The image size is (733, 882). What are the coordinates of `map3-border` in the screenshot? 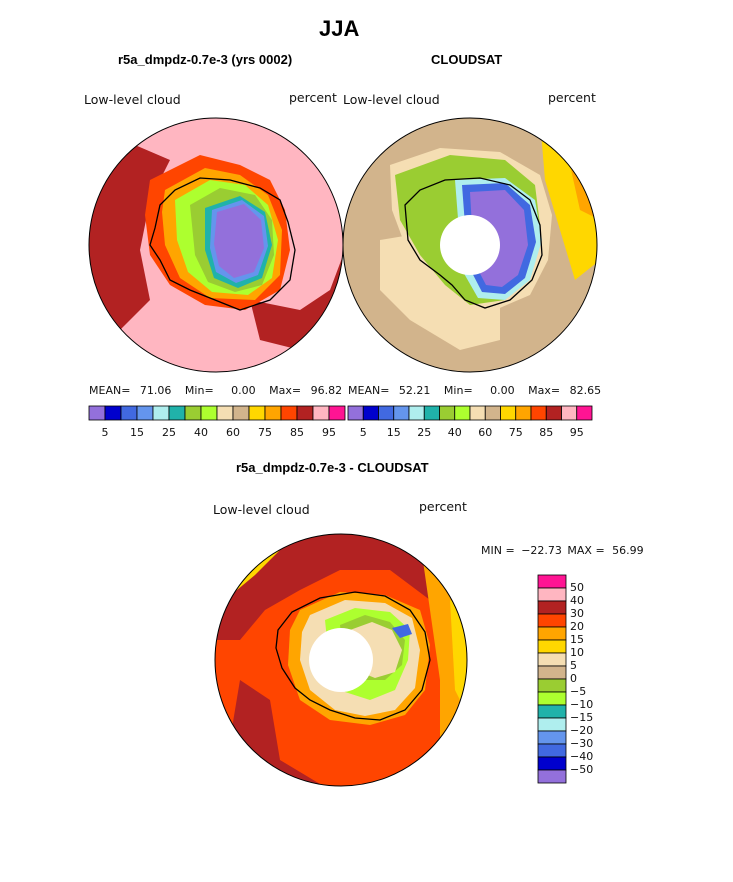 It's located at (341, 660).